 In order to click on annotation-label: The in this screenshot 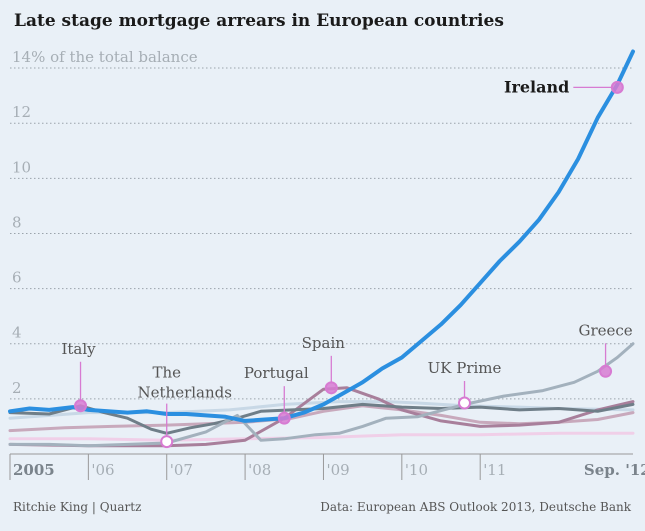, I will do `click(166, 373)`.